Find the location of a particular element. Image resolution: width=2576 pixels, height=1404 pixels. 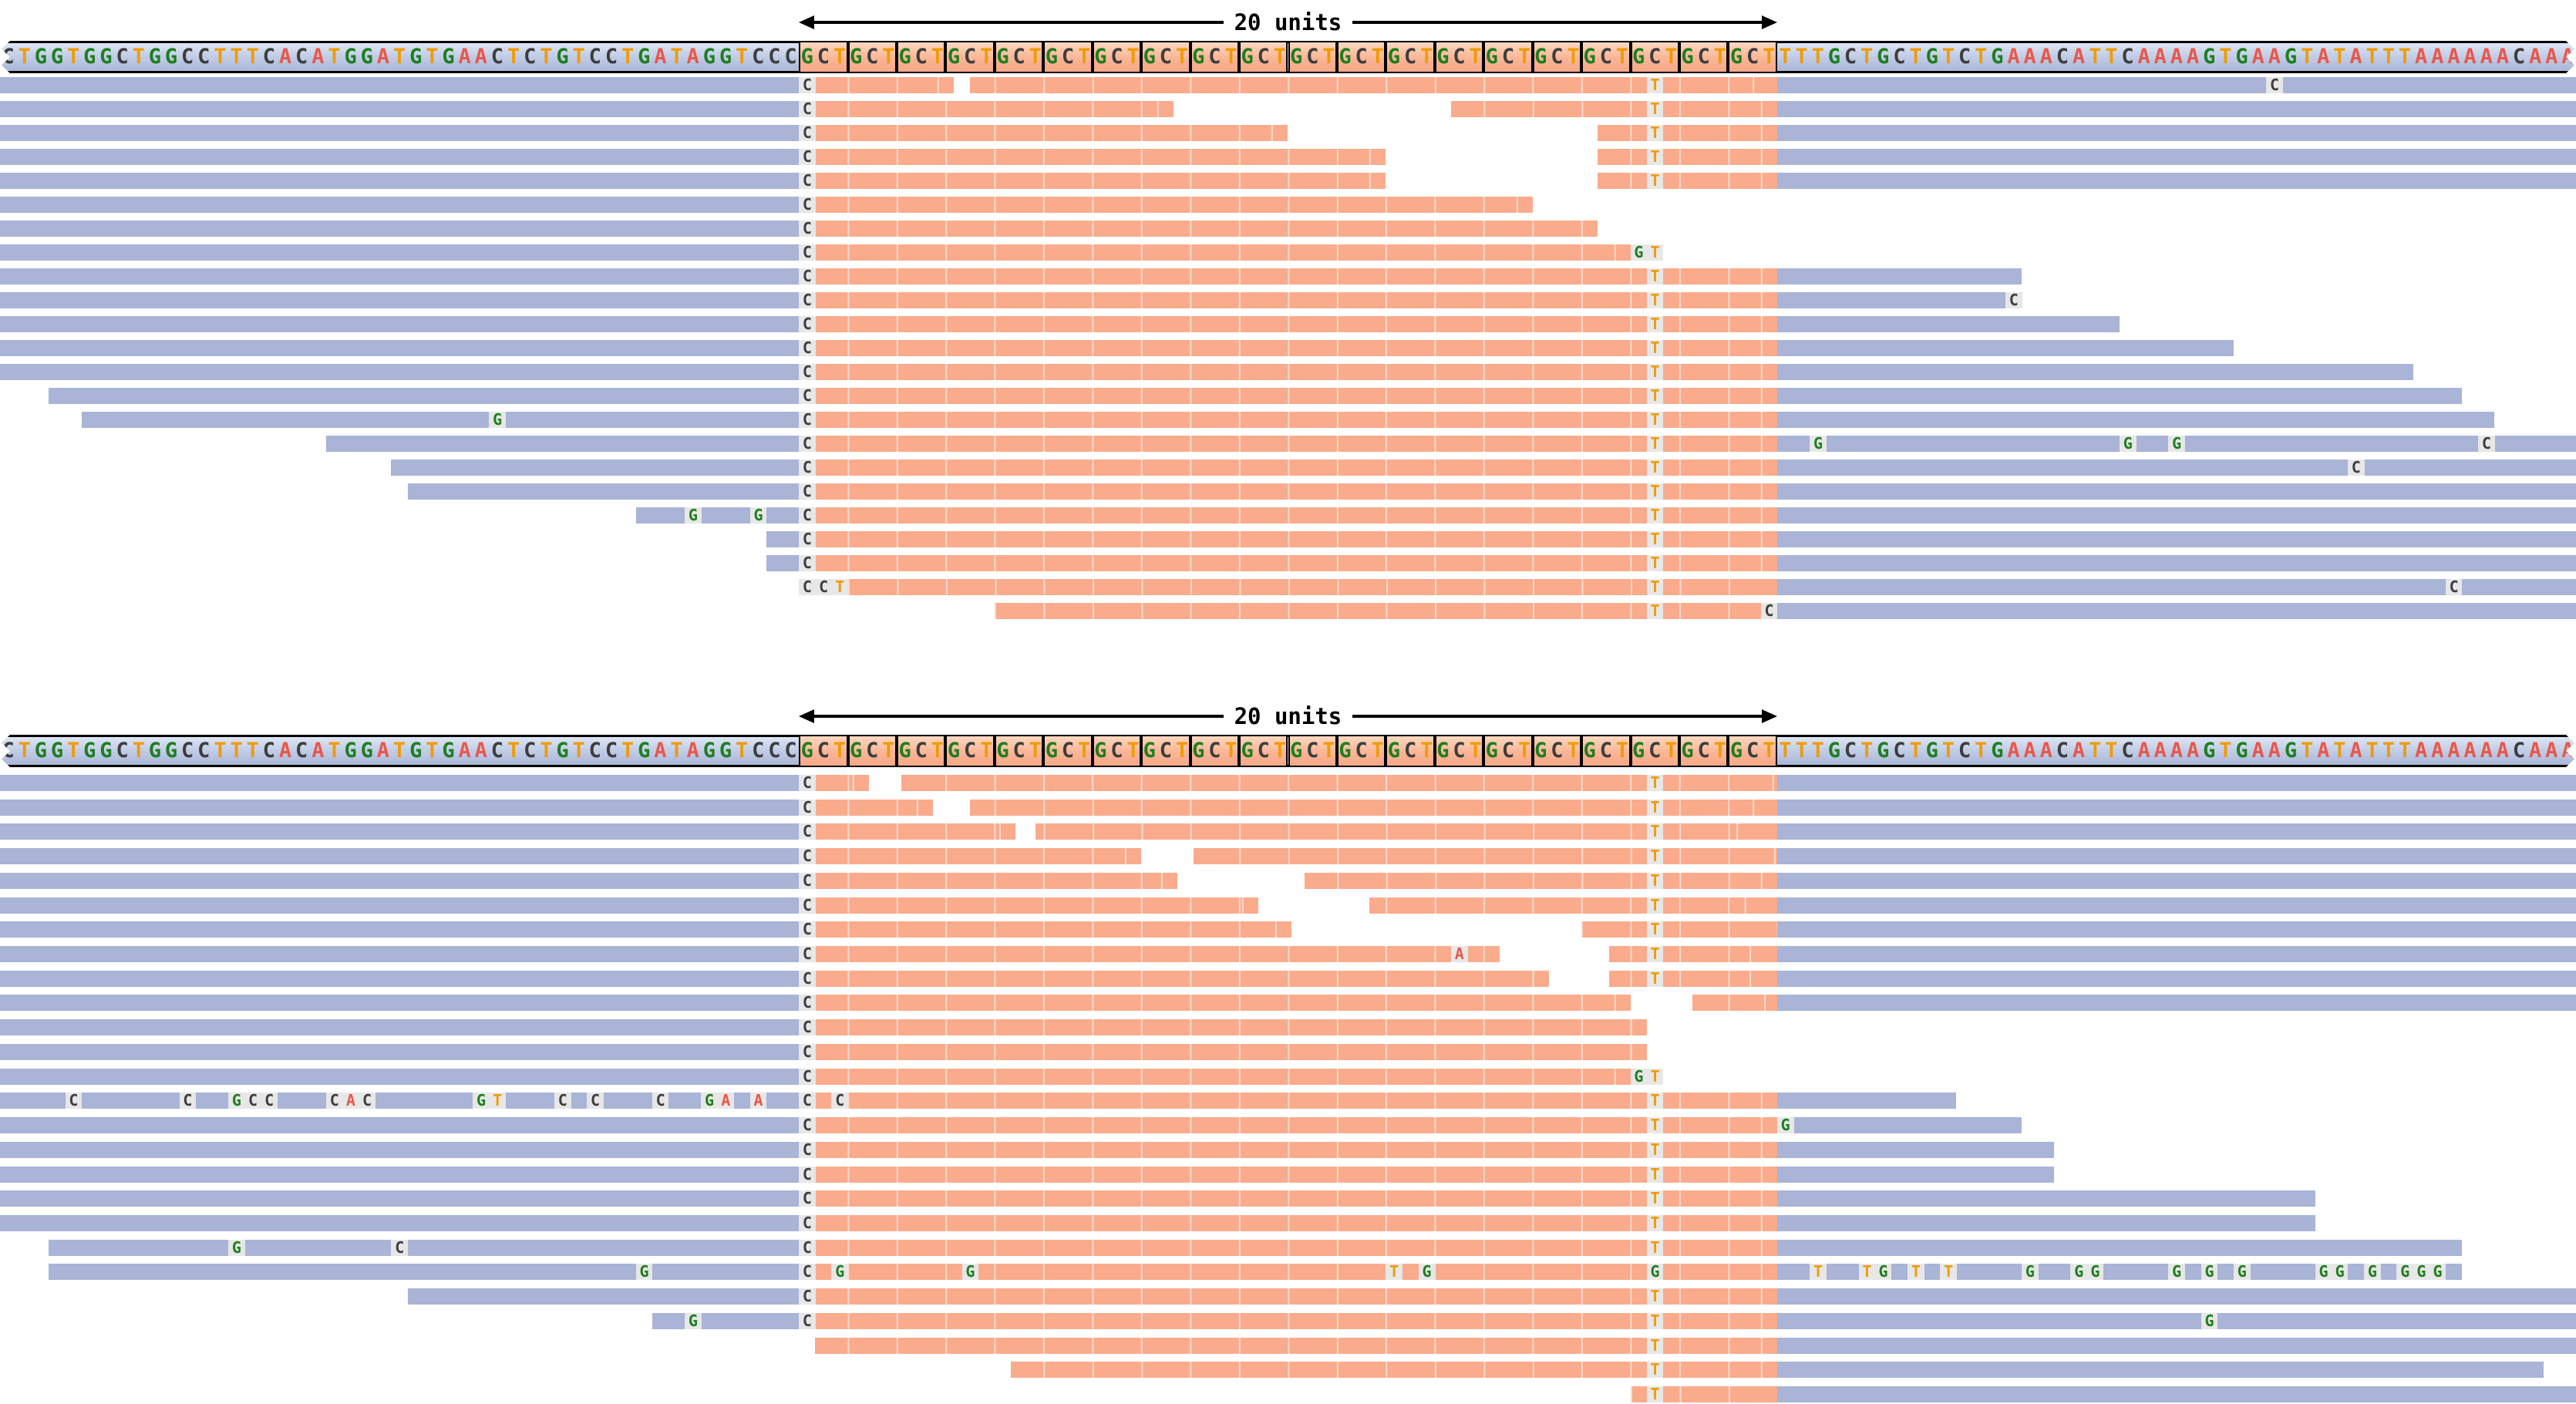

ruler-label: 20 units is located at coordinates (1288, 716).